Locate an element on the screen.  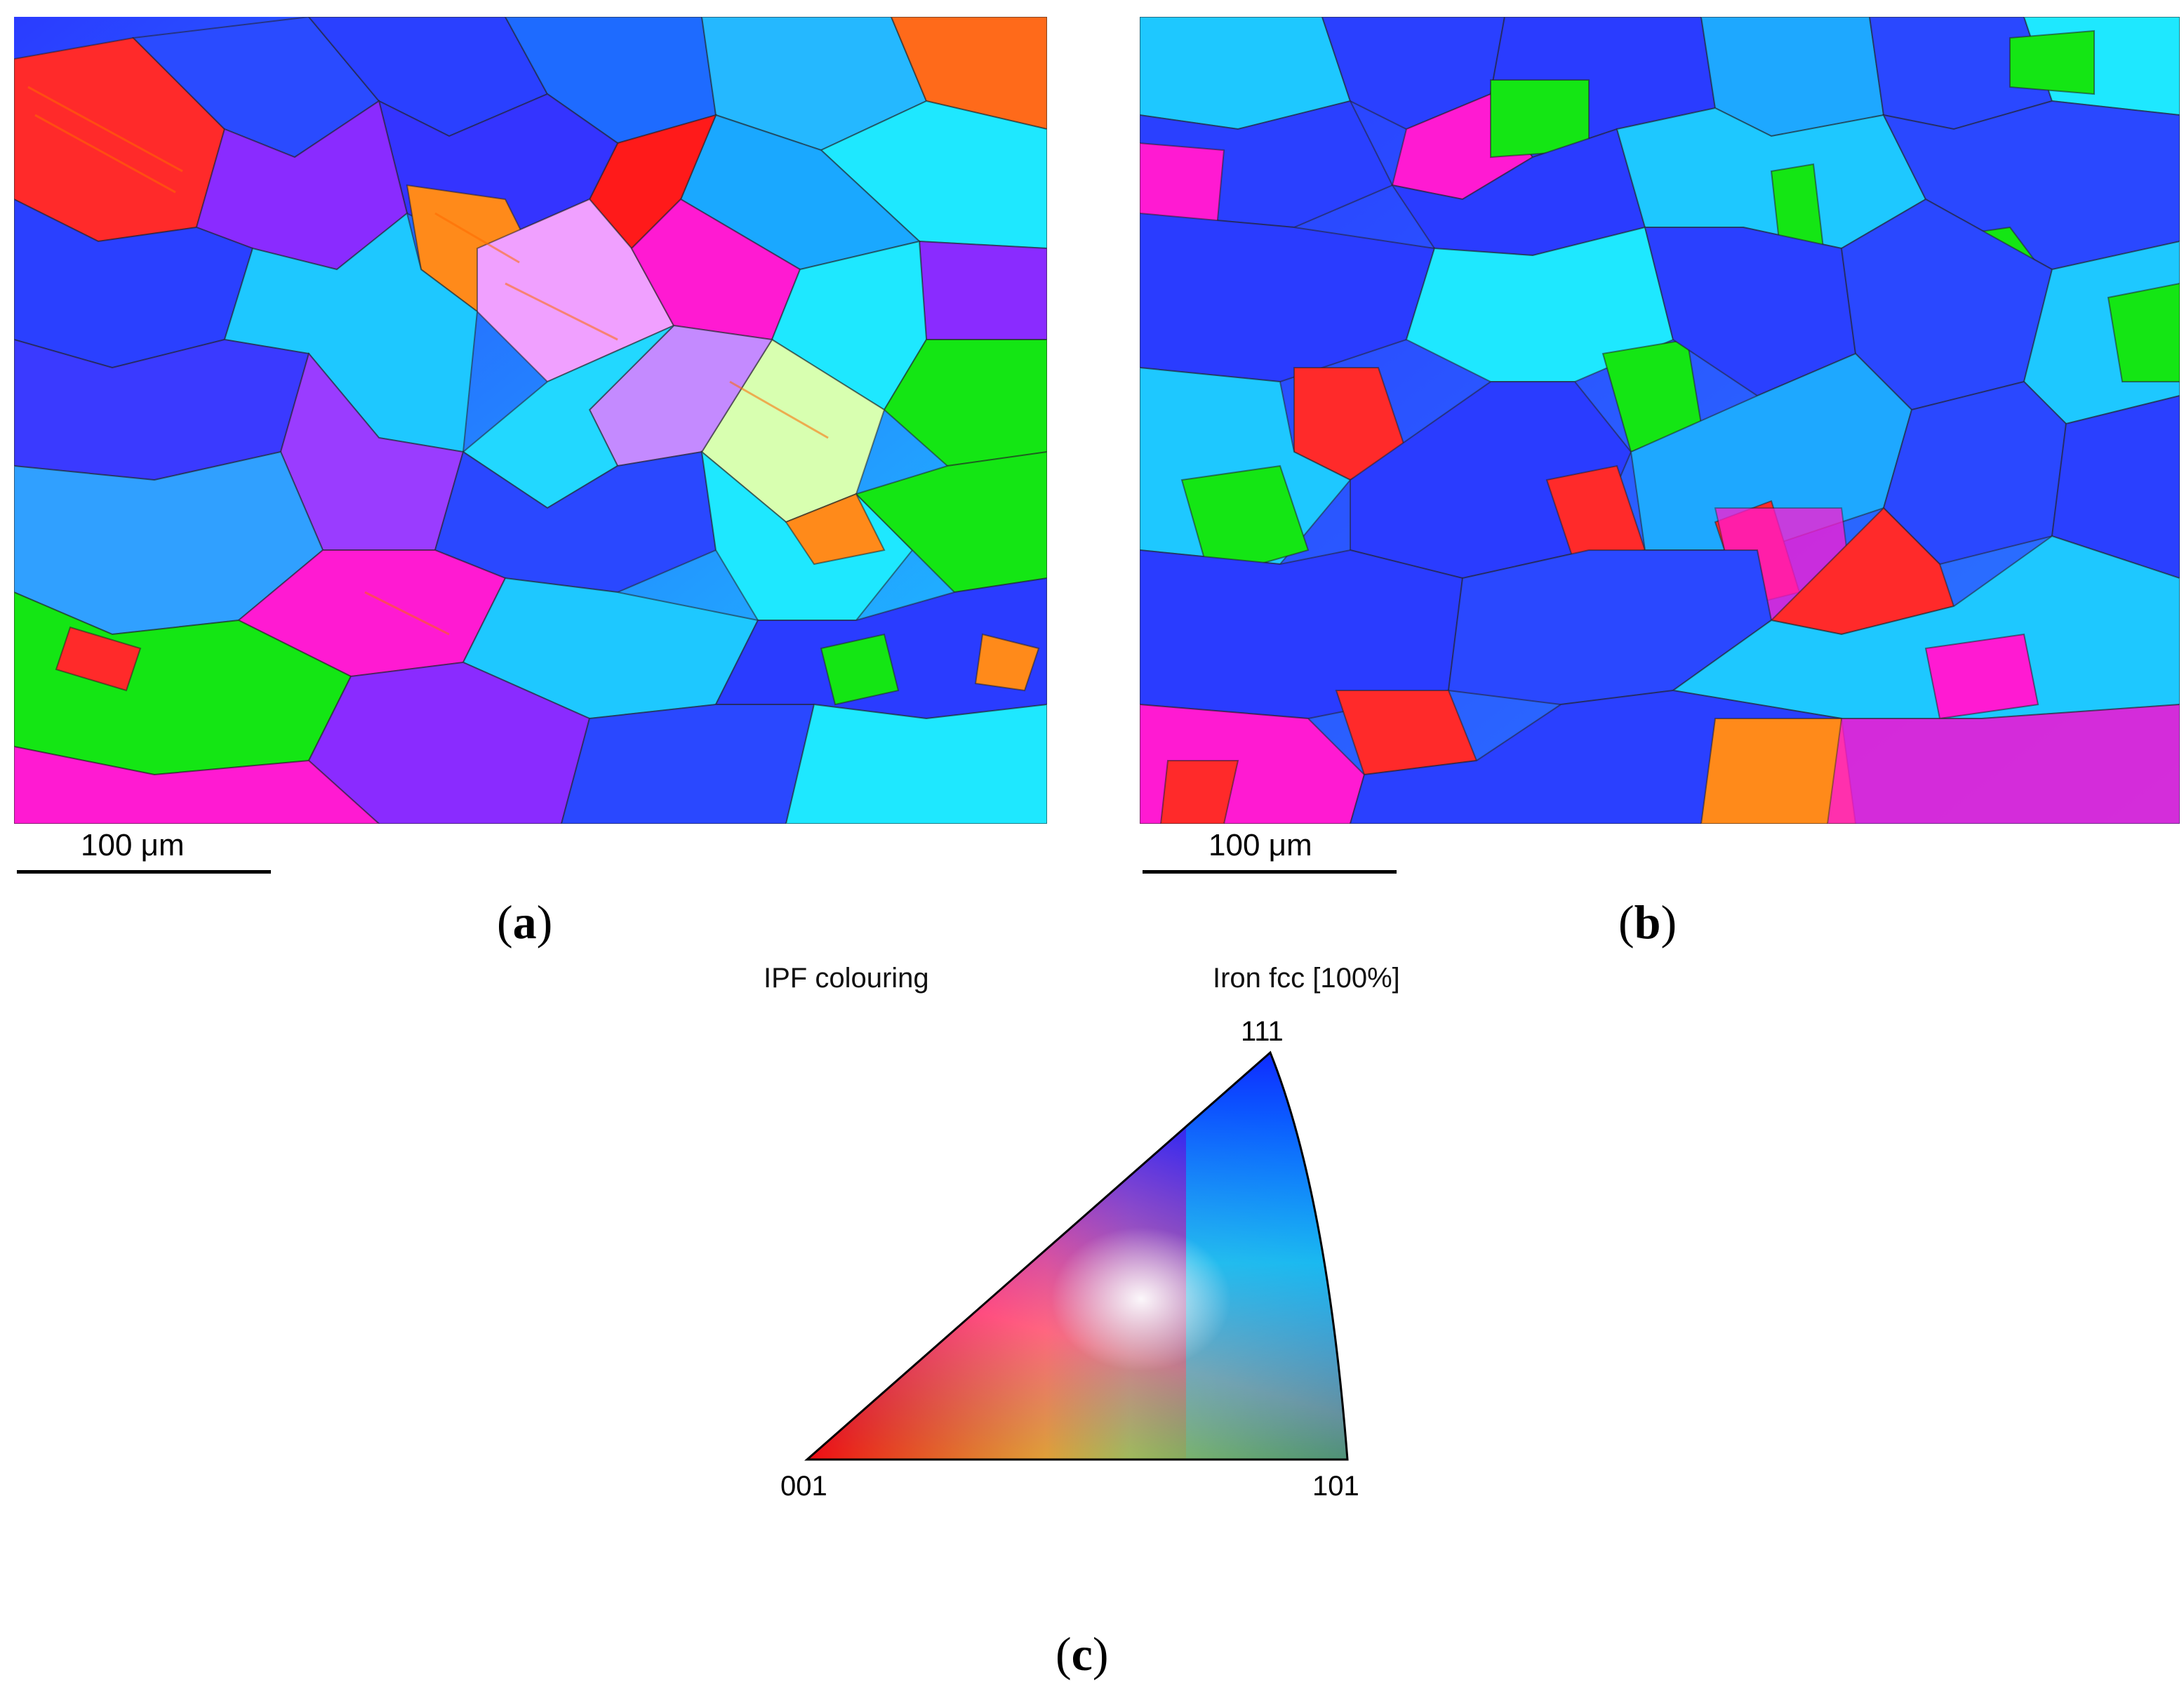
ipf-triangle-outline is located at coordinates (1077, 1255).